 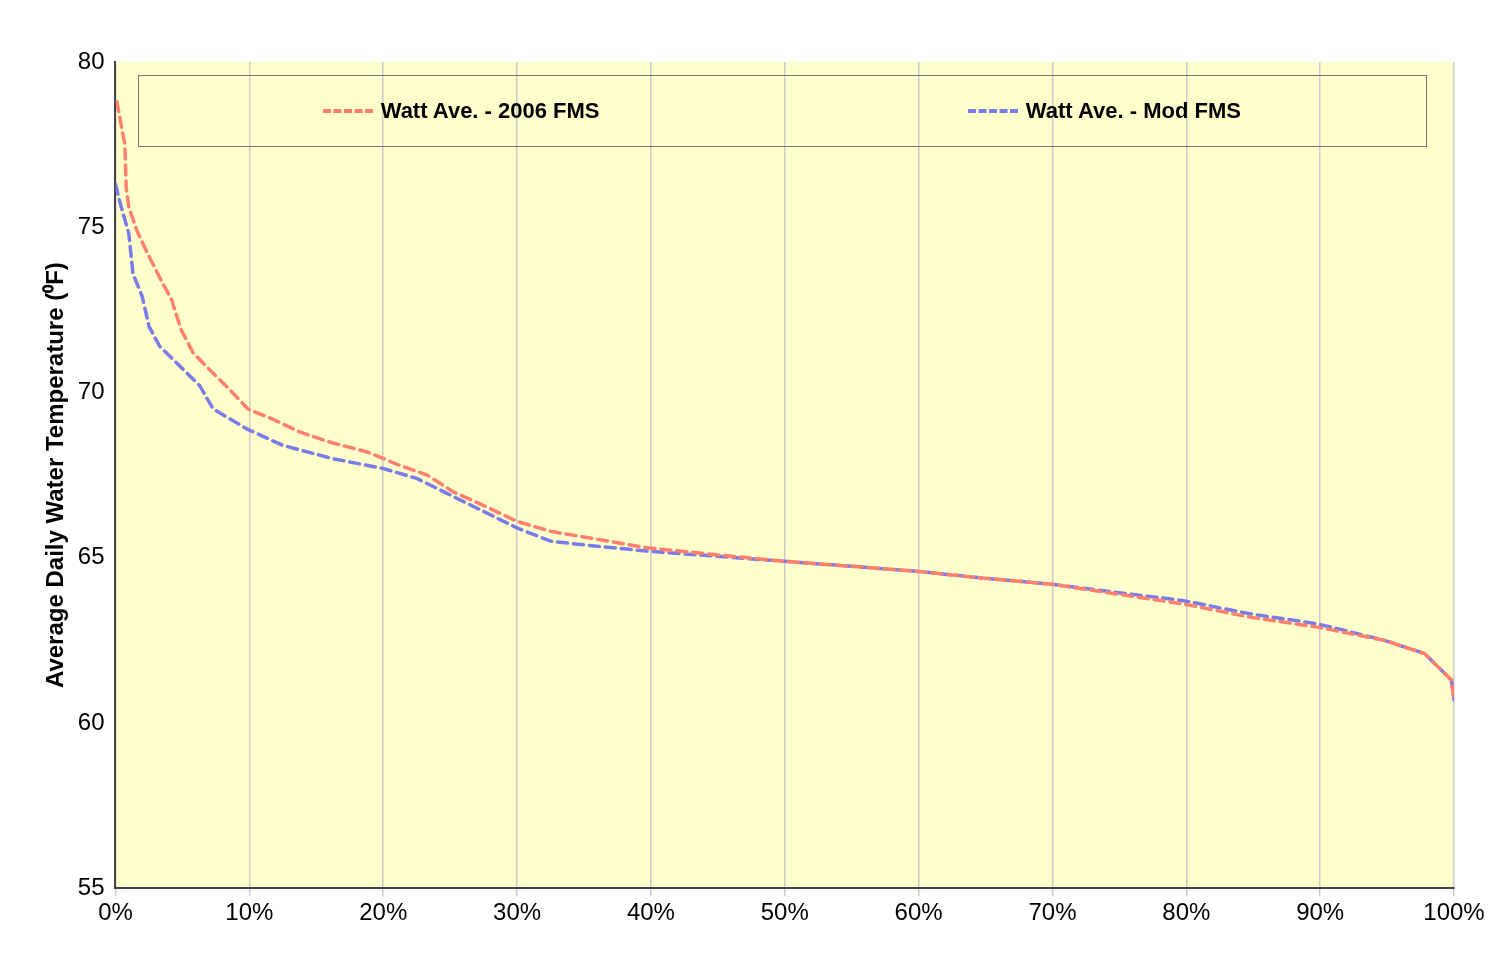 I want to click on x-tick-label: 70%, so click(x=1052, y=912).